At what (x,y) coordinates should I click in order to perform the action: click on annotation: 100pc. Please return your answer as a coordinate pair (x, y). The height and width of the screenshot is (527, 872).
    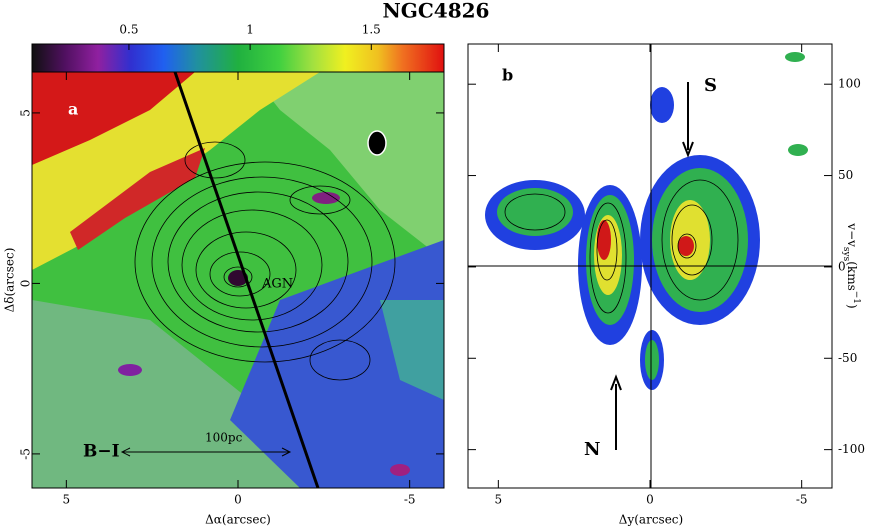
    Looking at the image, I should click on (224, 438).